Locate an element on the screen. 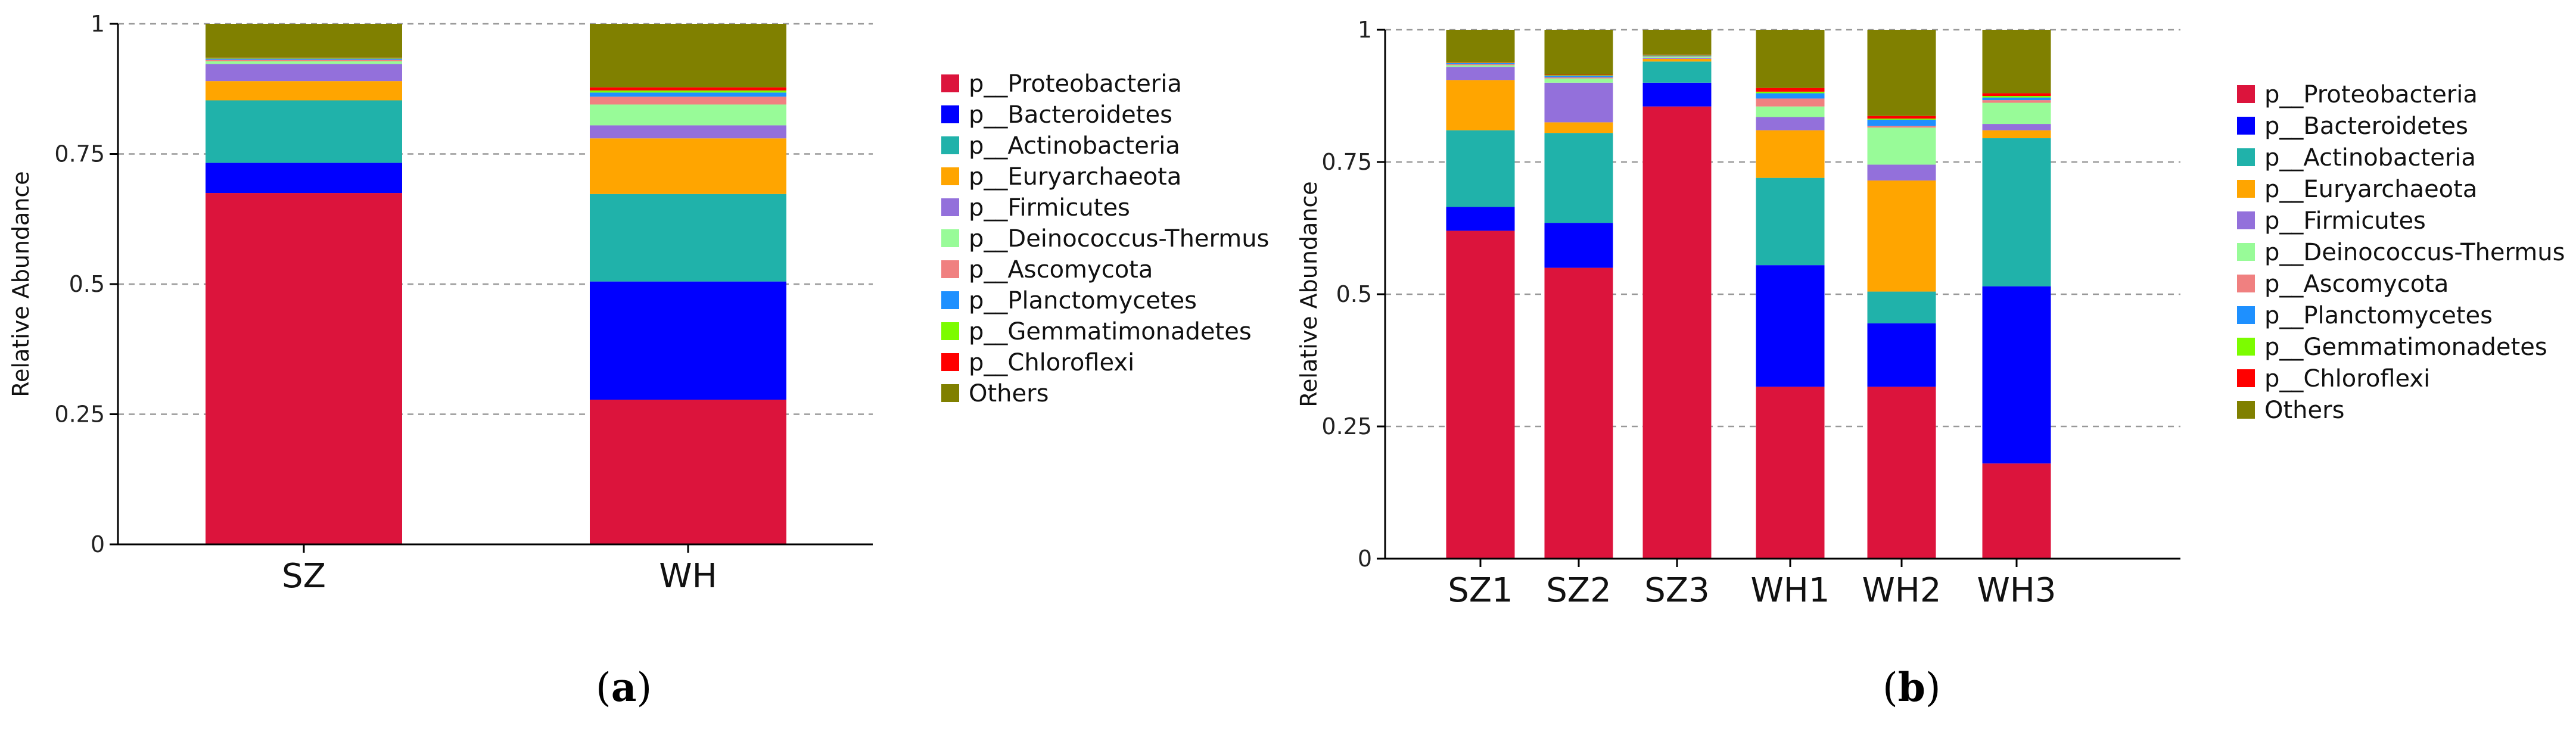 Image resolution: width=2576 pixels, height=729 pixels. x-tick-label-a-0: SZ is located at coordinates (304, 576).